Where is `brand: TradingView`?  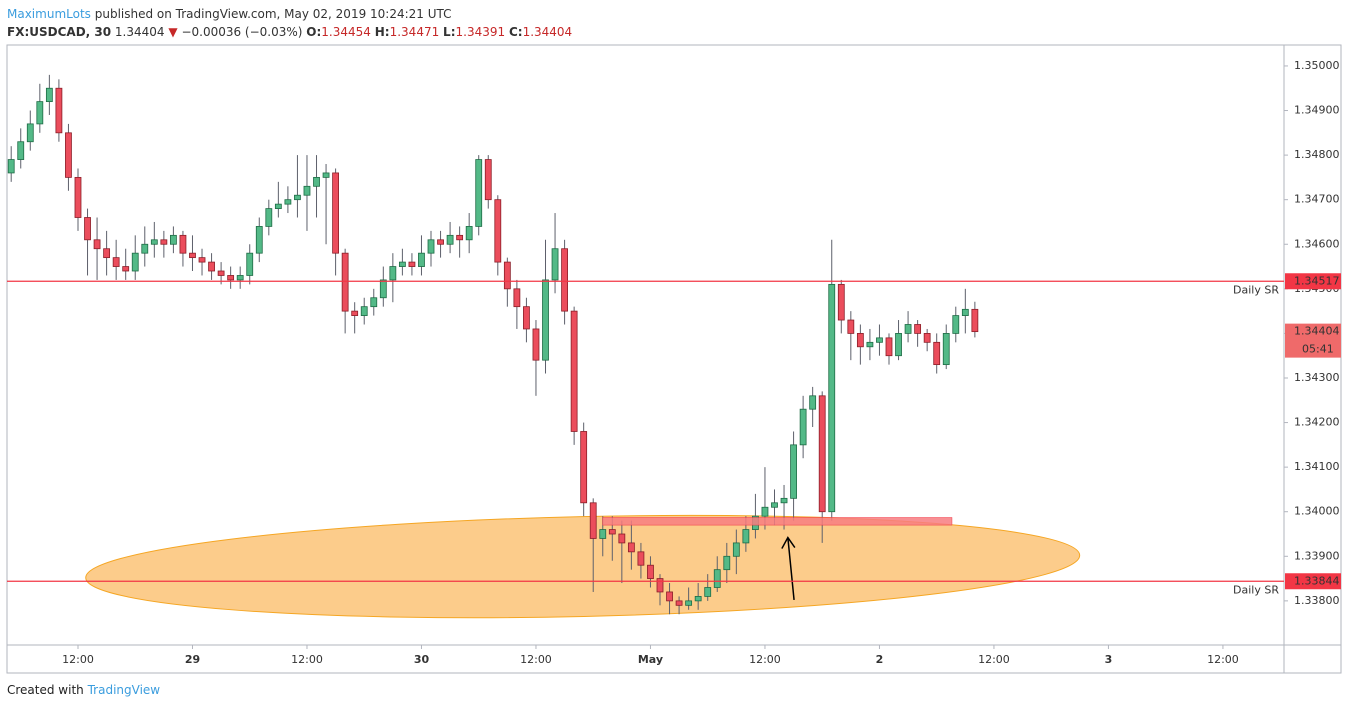 brand: TradingView is located at coordinates (124, 690).